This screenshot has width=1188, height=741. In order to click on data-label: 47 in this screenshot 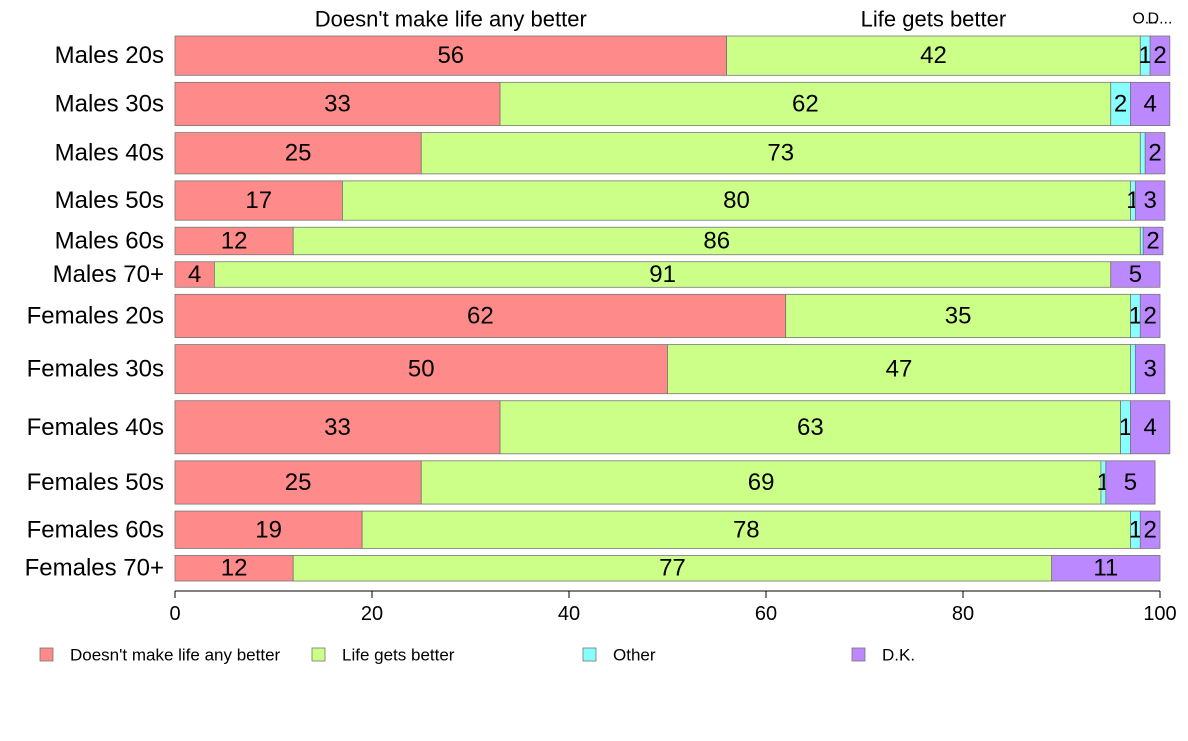, I will do `click(899, 369)`.